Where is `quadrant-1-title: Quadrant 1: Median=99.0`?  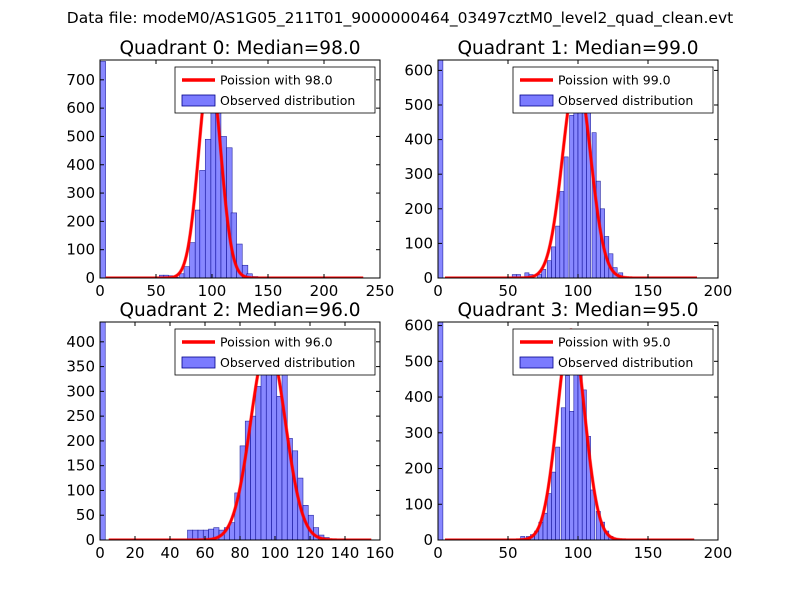 quadrant-1-title: Quadrant 1: Median=99.0 is located at coordinates (577, 48).